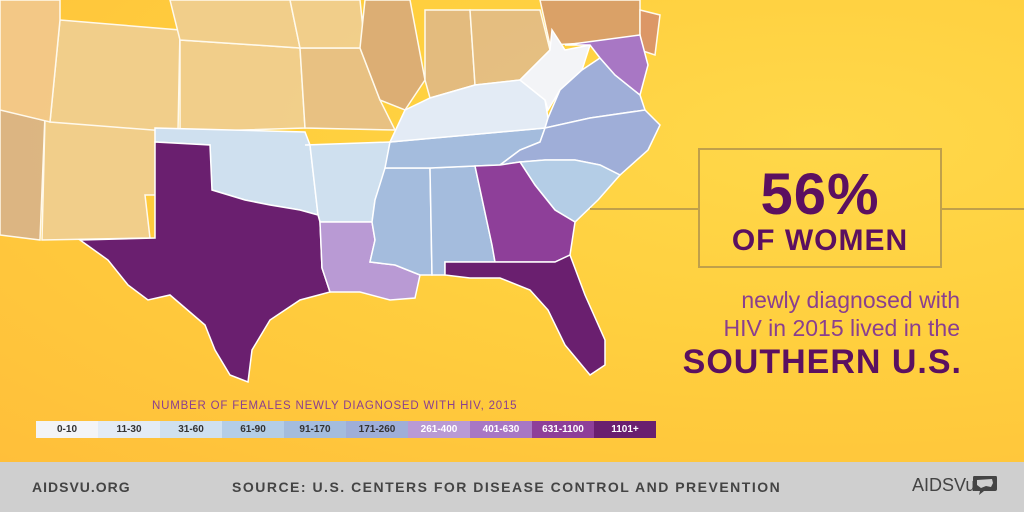  I want to click on legend-swatch: 11-30, so click(129, 429).